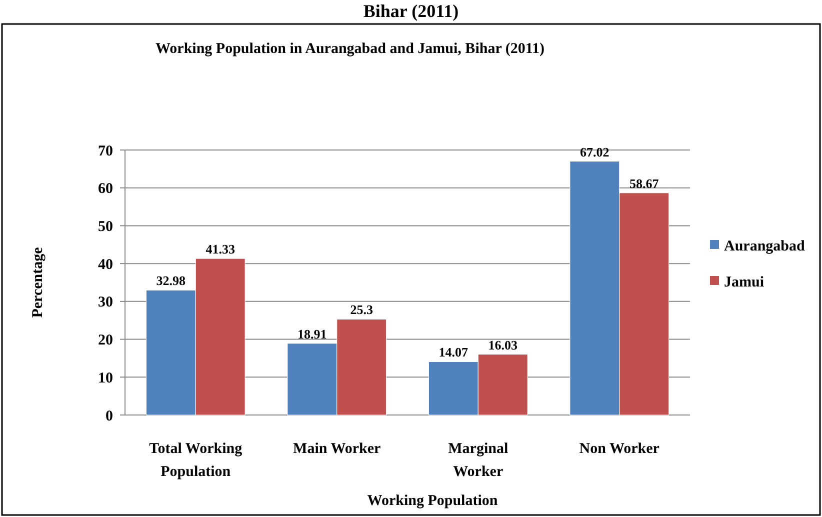  What do you see at coordinates (312, 334) in the screenshot?
I see `data-label: 18.91` at bounding box center [312, 334].